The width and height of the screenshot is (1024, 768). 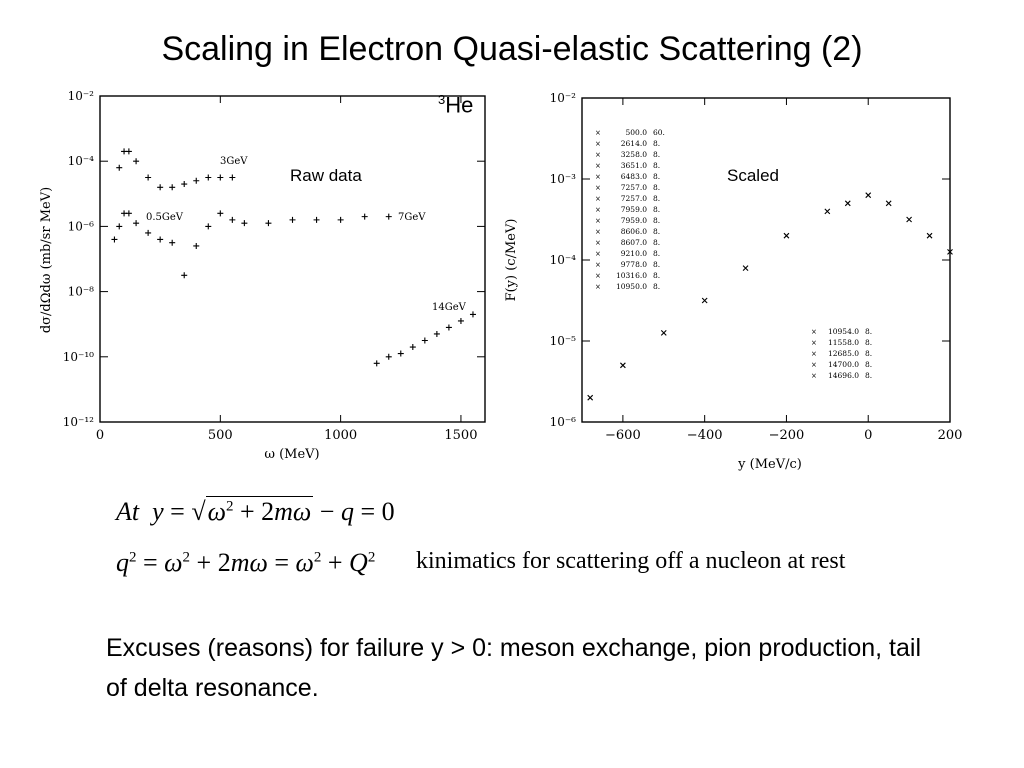 What do you see at coordinates (634, 242) in the screenshot?
I see `legend-energy: 8607.0` at bounding box center [634, 242].